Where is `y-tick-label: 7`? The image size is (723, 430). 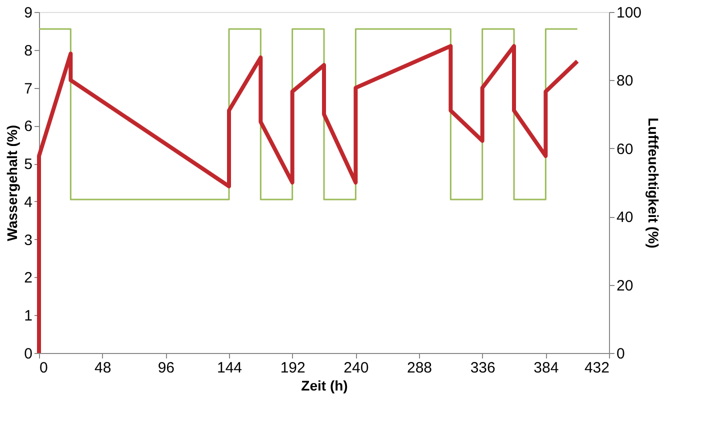 y-tick-label: 7 is located at coordinates (28, 89).